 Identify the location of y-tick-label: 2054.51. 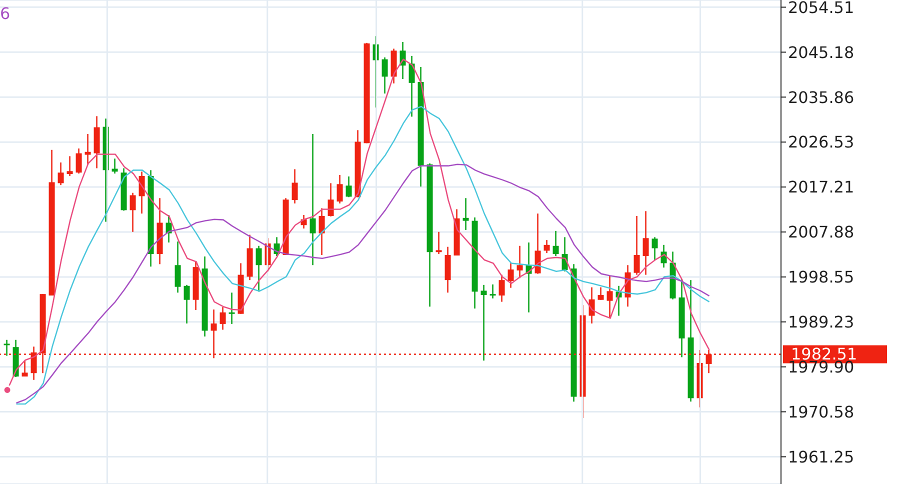
(821, 8).